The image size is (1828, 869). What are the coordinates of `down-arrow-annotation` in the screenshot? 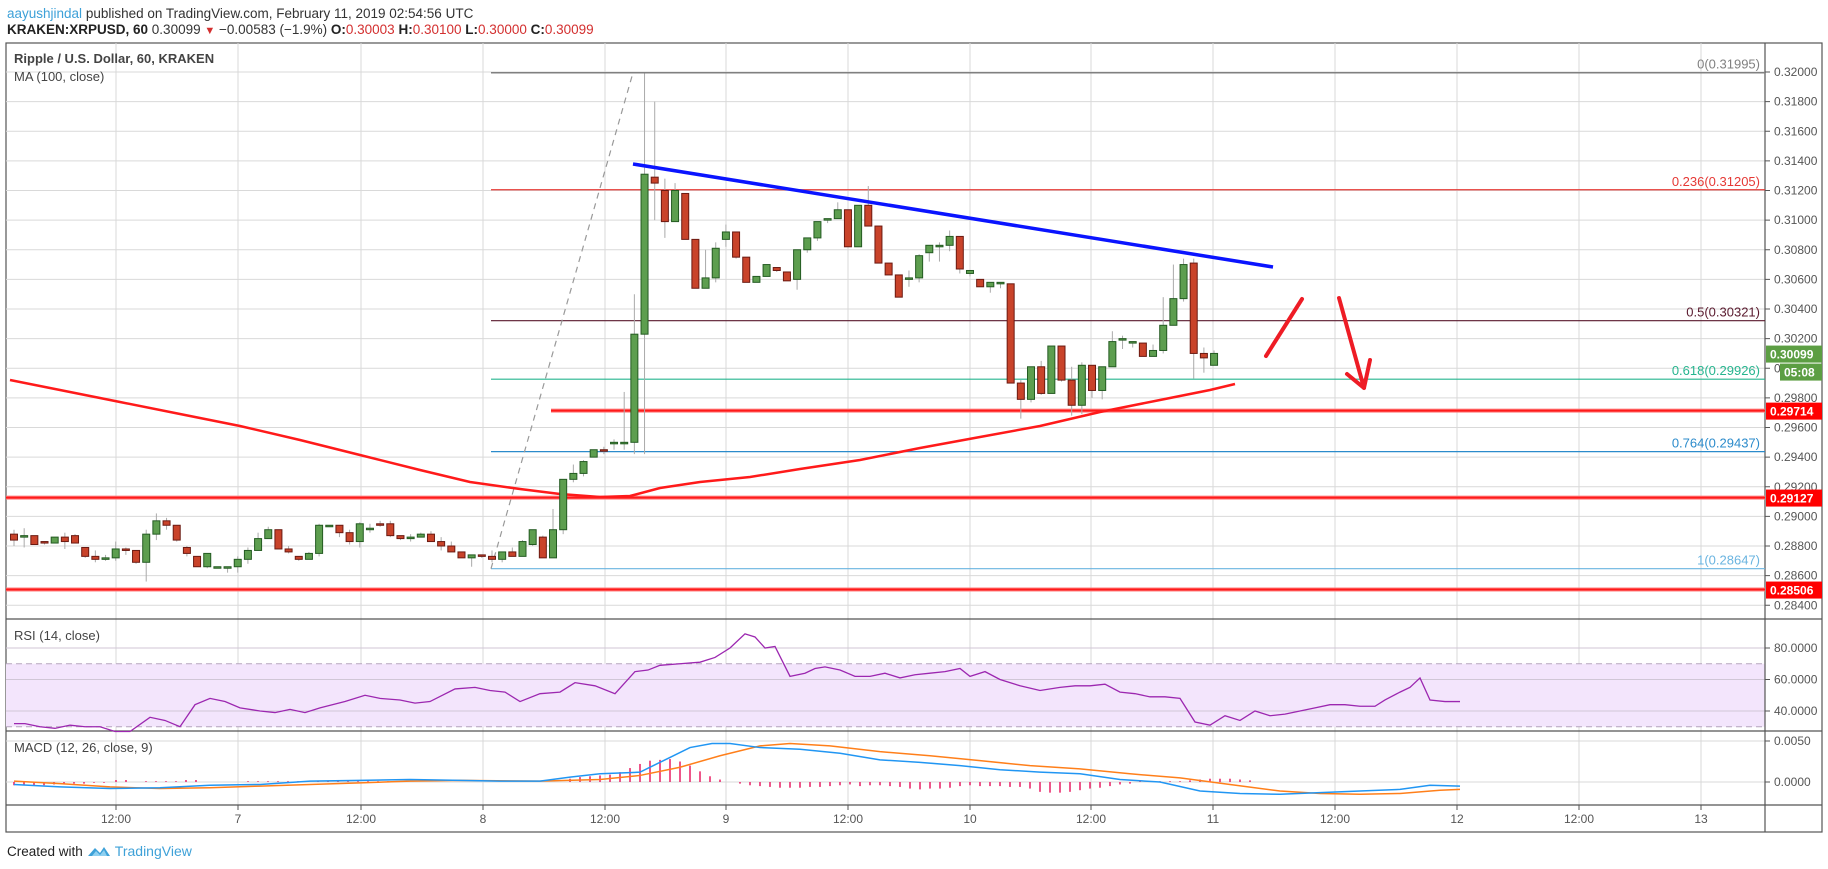 It's located at (1354, 343).